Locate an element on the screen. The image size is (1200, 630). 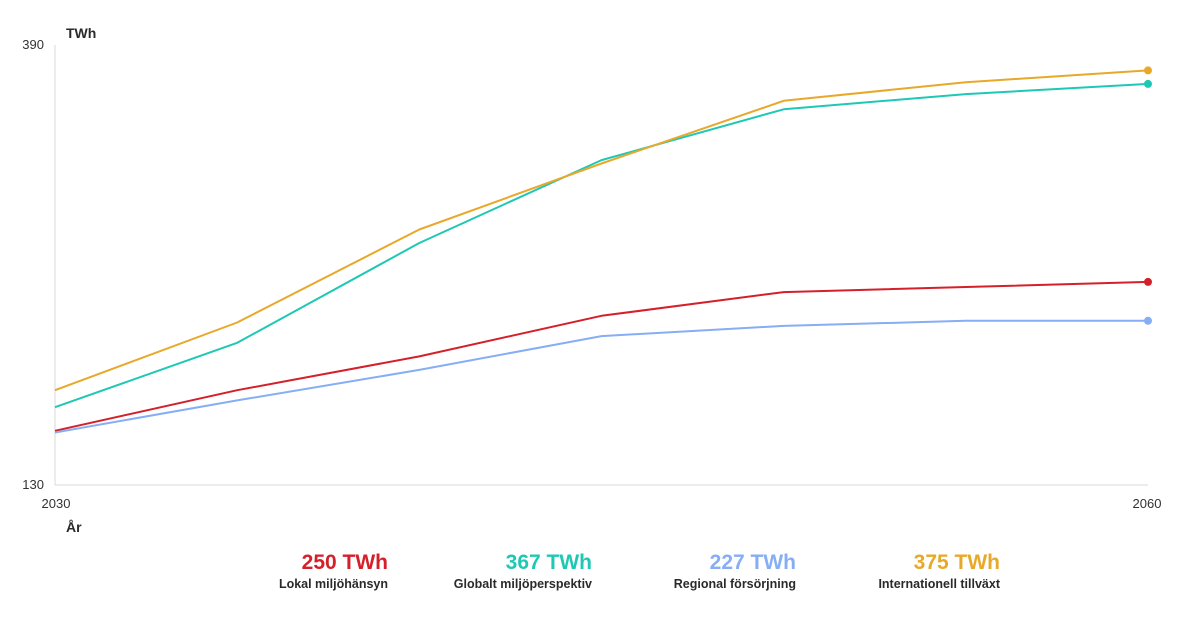
legend-name-globalt: Globalt miljöperspektiv is located at coordinates (522, 584).